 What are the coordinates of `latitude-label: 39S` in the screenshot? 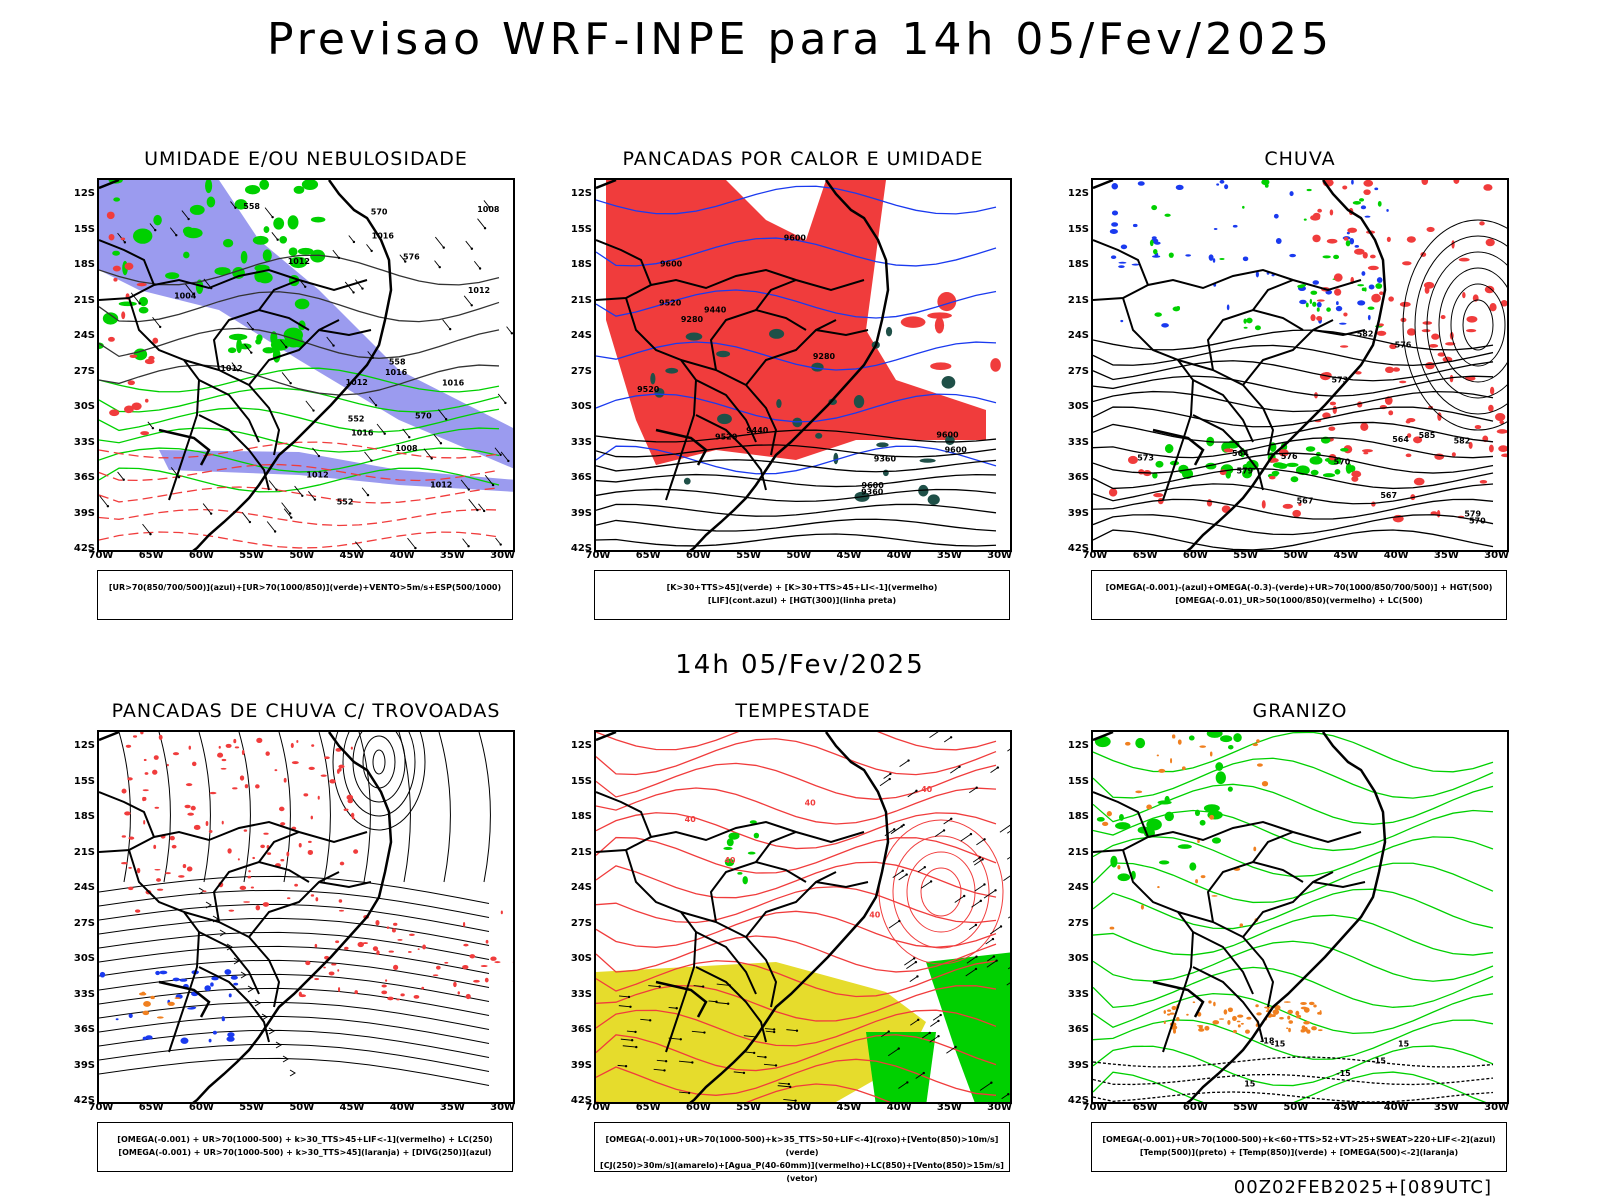 It's located at (84, 1065).